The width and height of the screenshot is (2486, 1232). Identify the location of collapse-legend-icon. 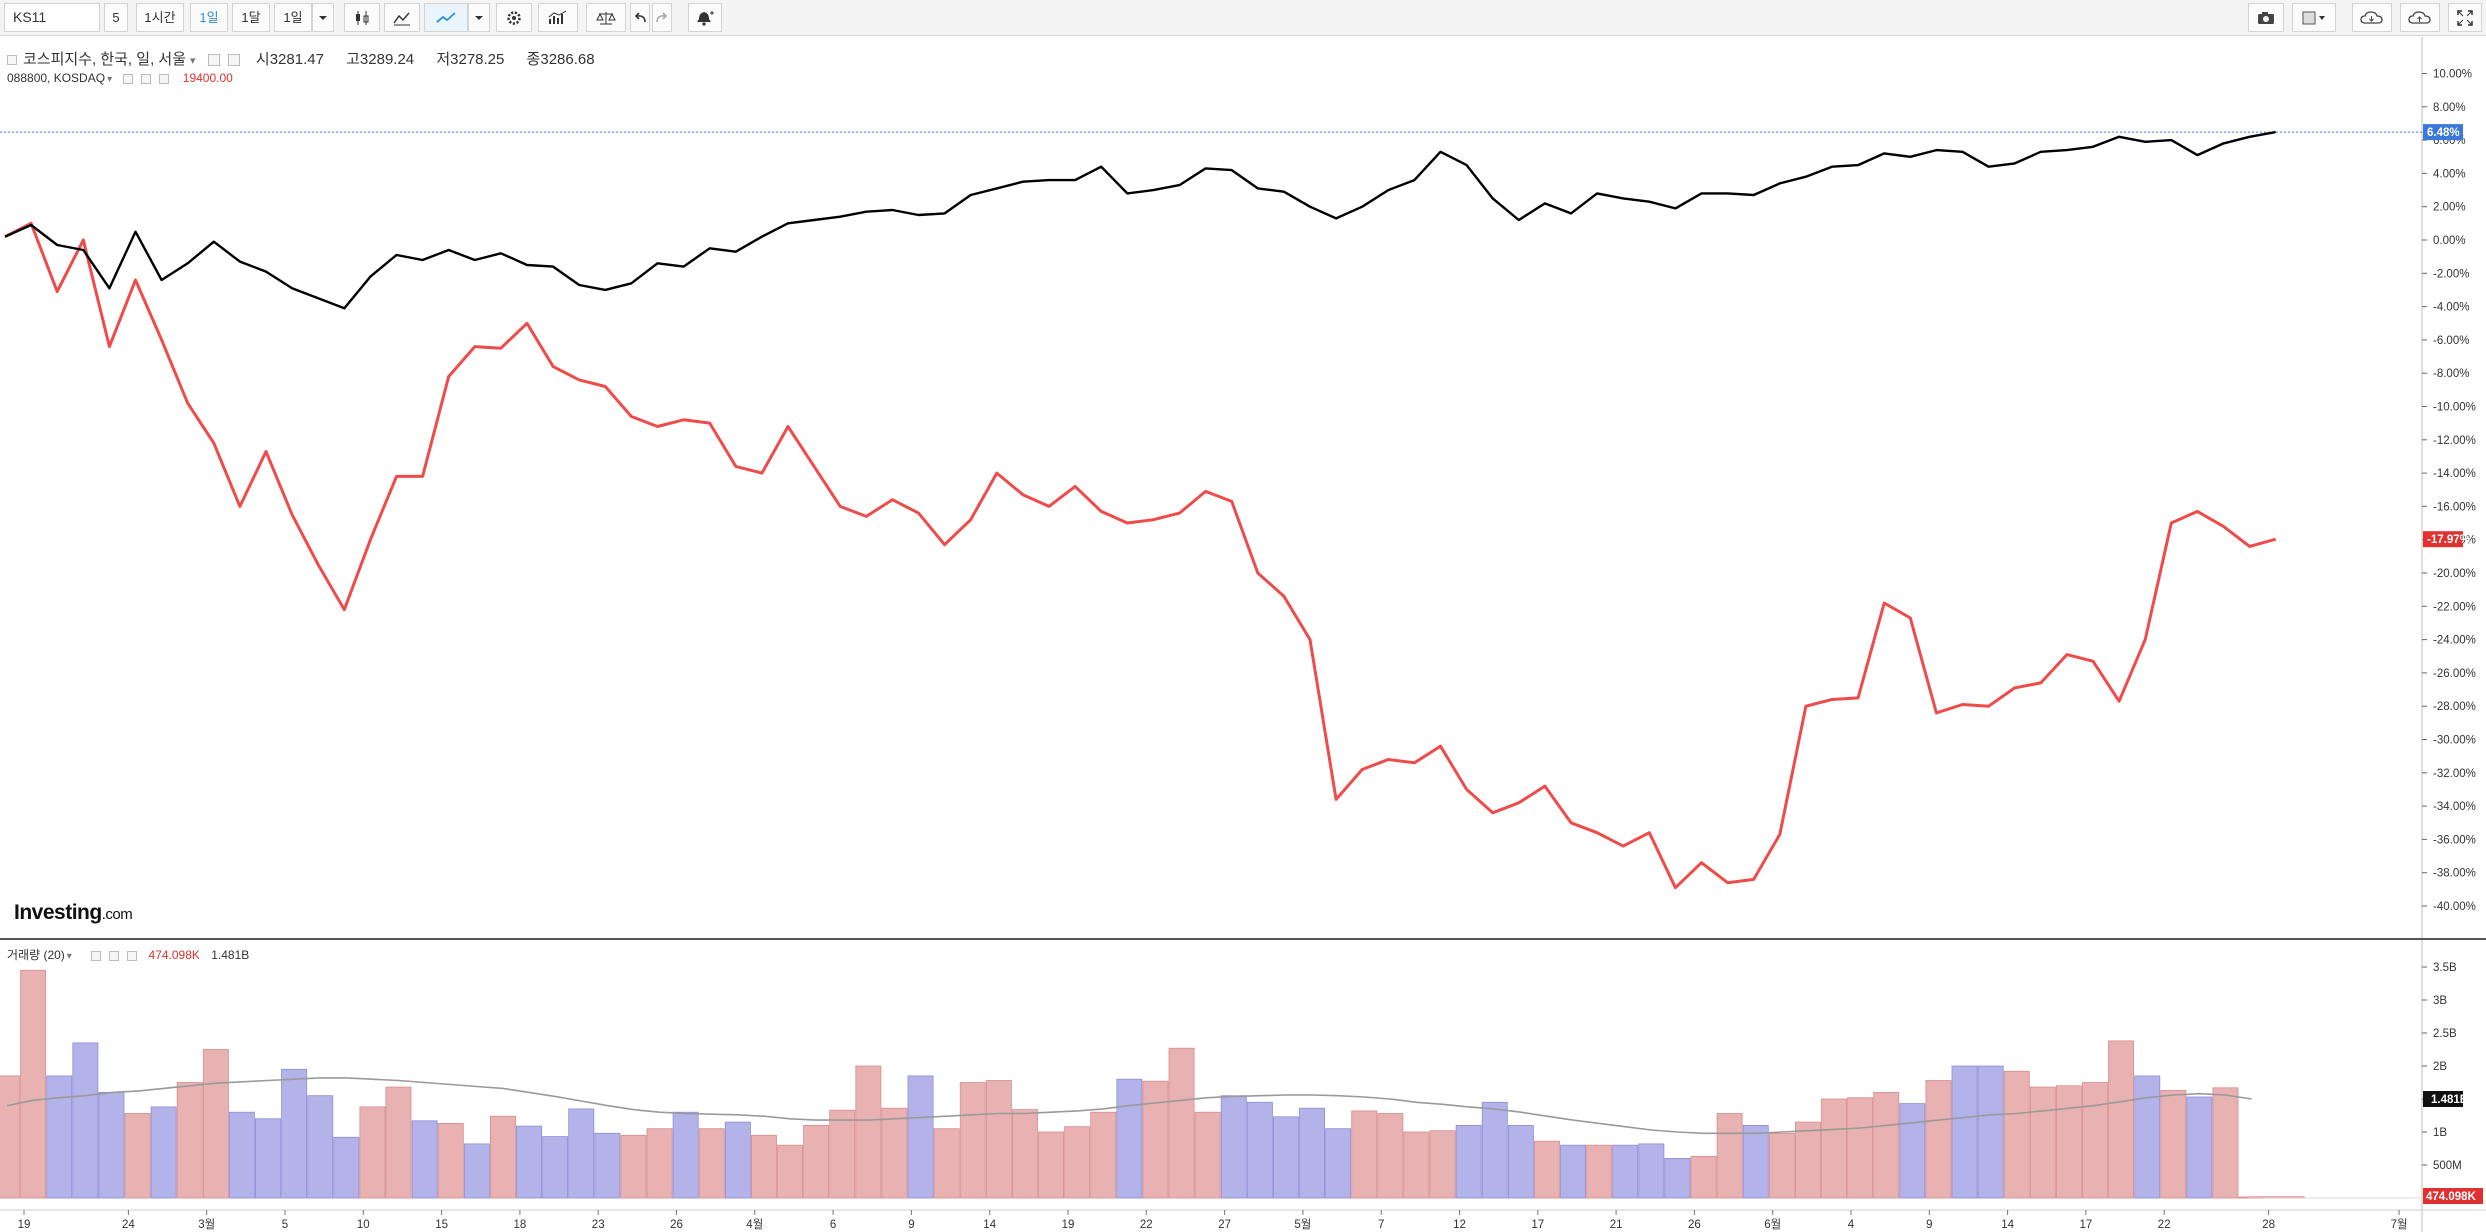
(12, 60).